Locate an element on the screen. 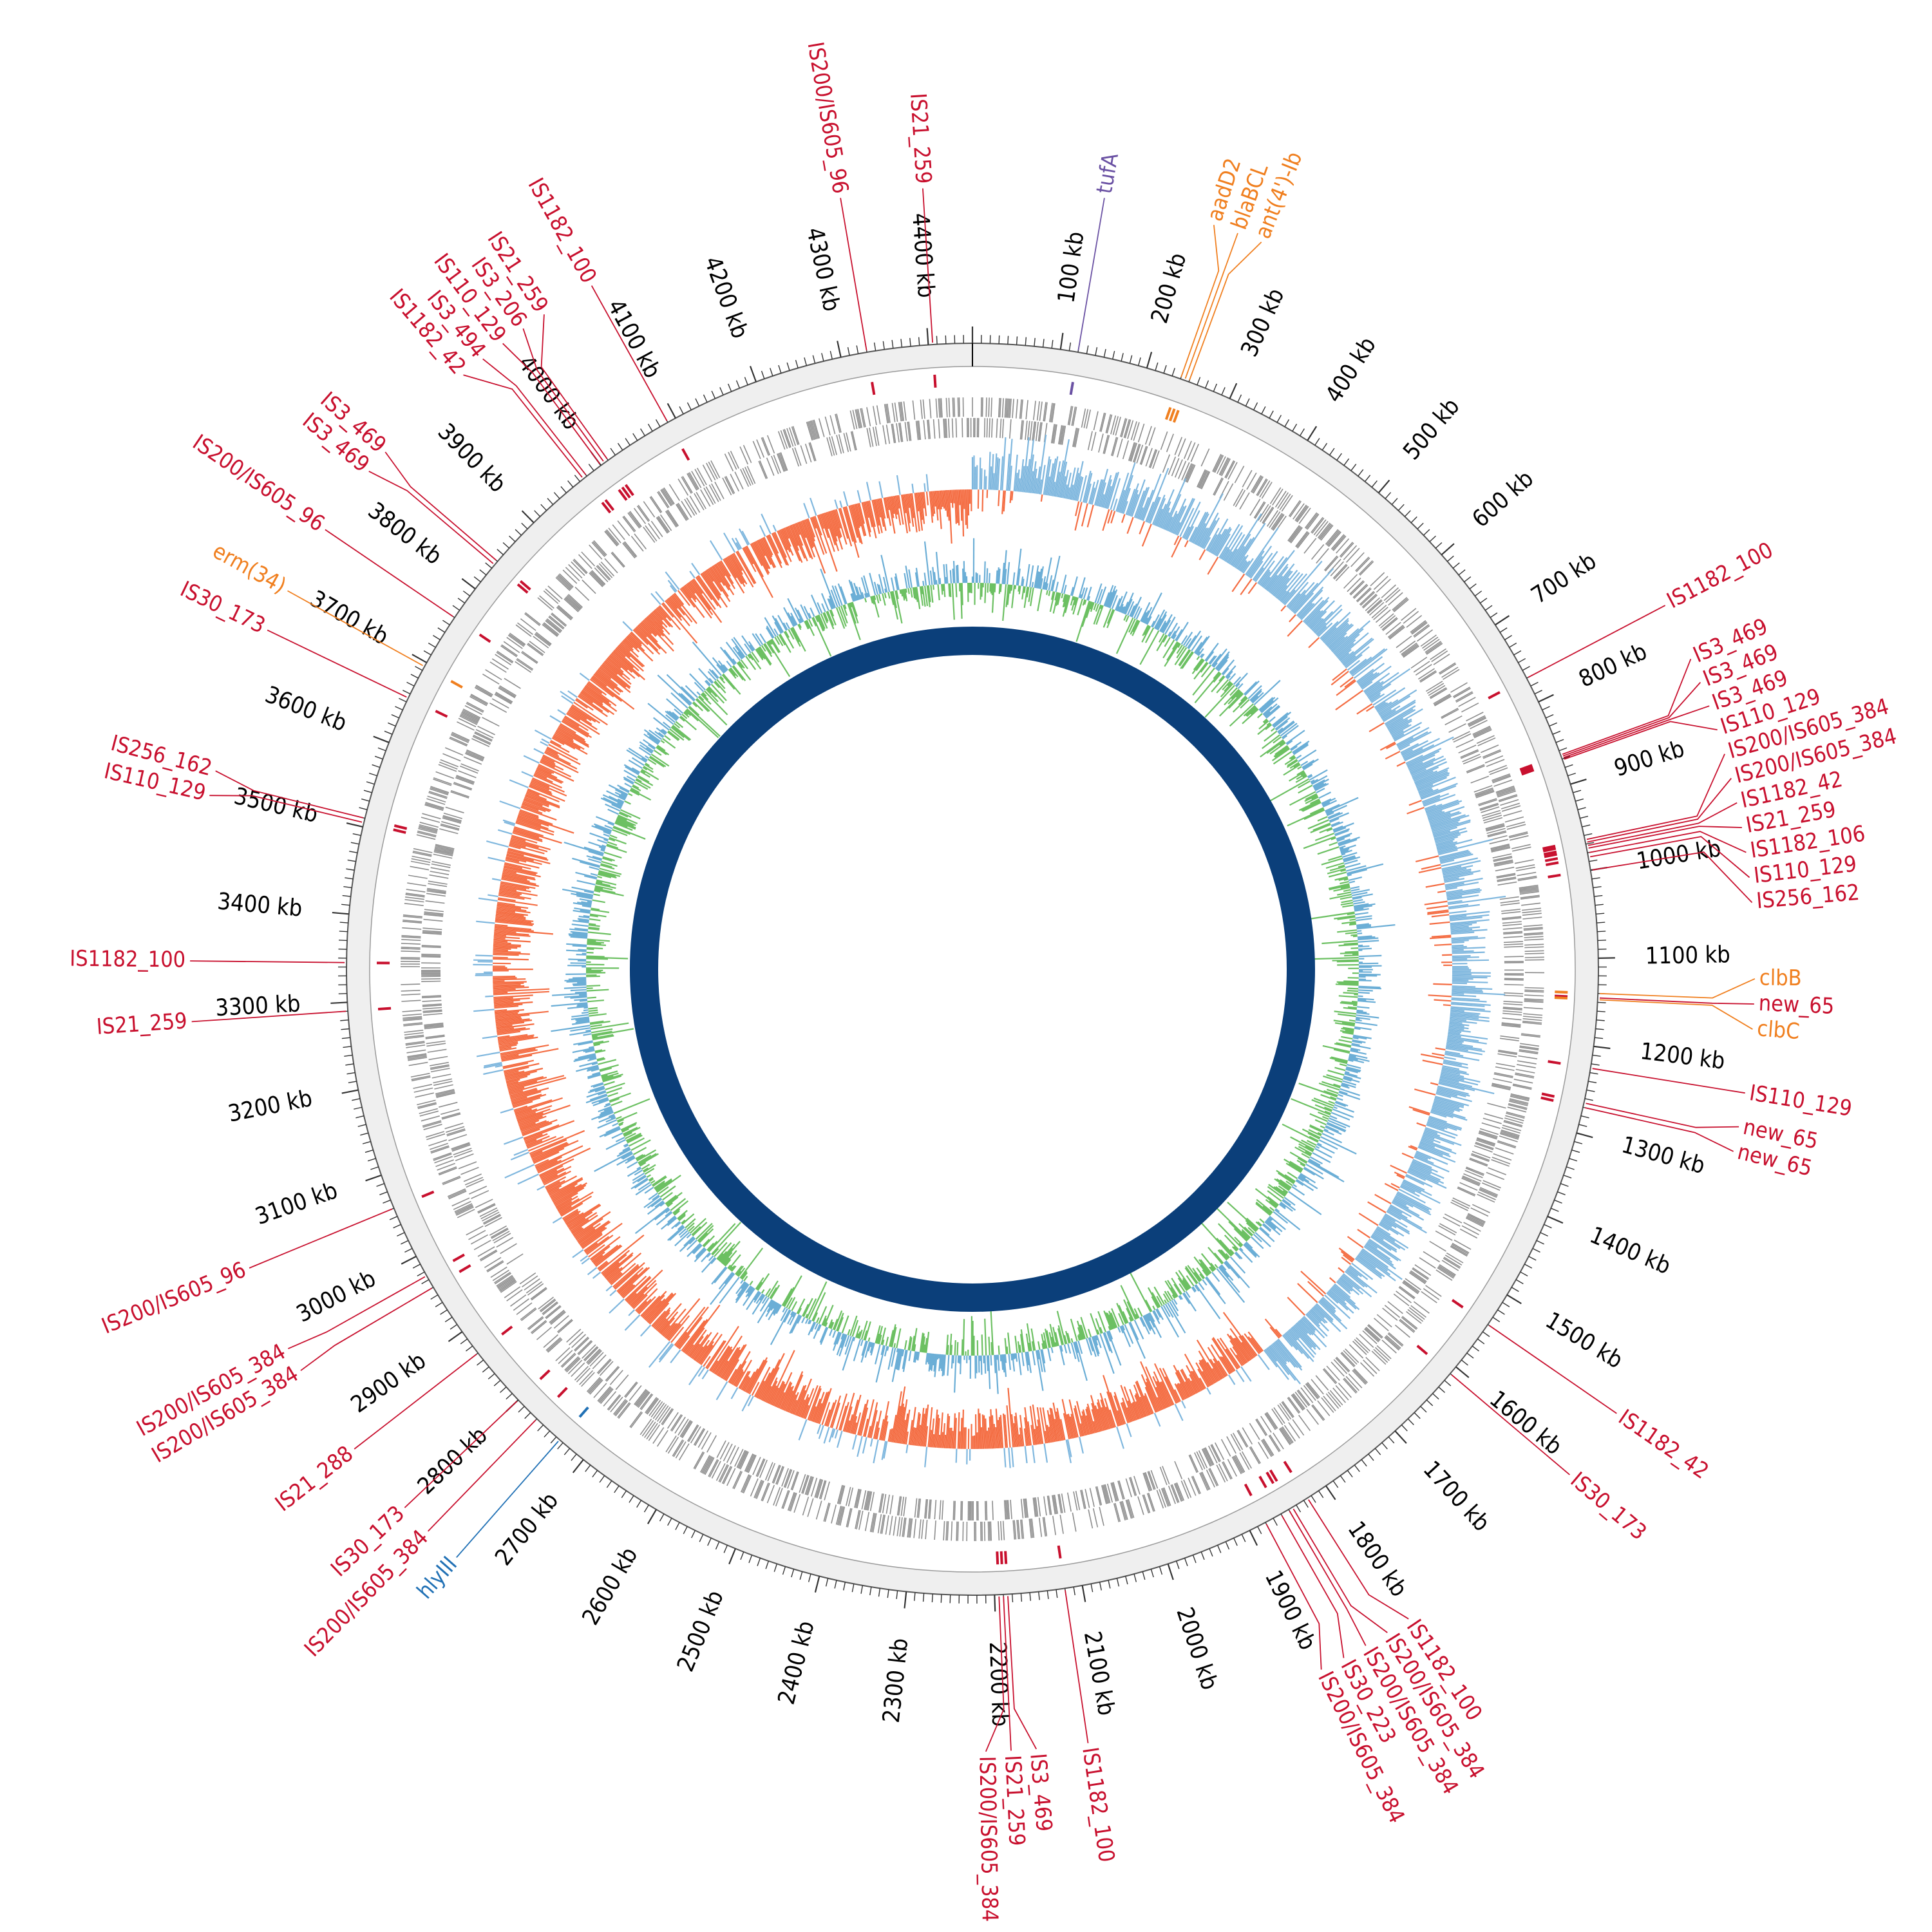  tick-label: 2500 kb is located at coordinates (700, 1632).